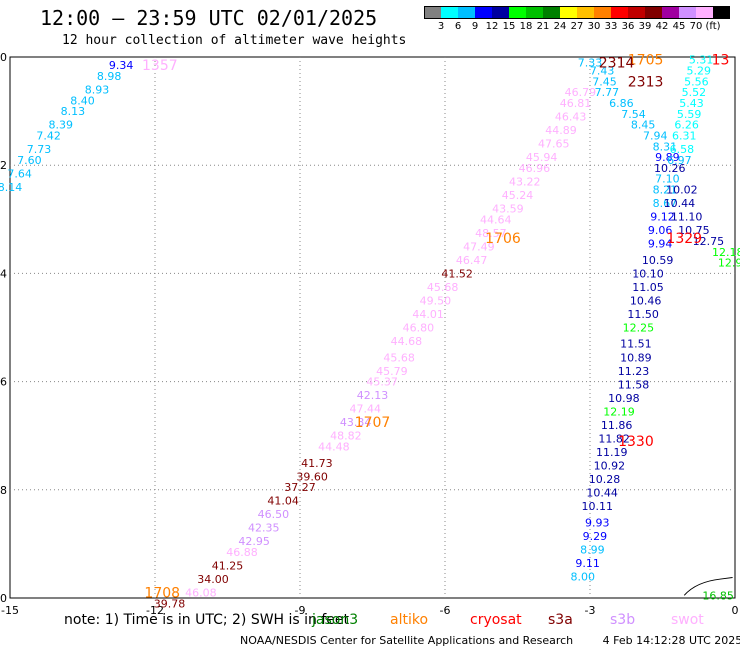 The image size is (740, 650). What do you see at coordinates (170, 603) in the screenshot?
I see `data-point-label: 39.78` at bounding box center [170, 603].